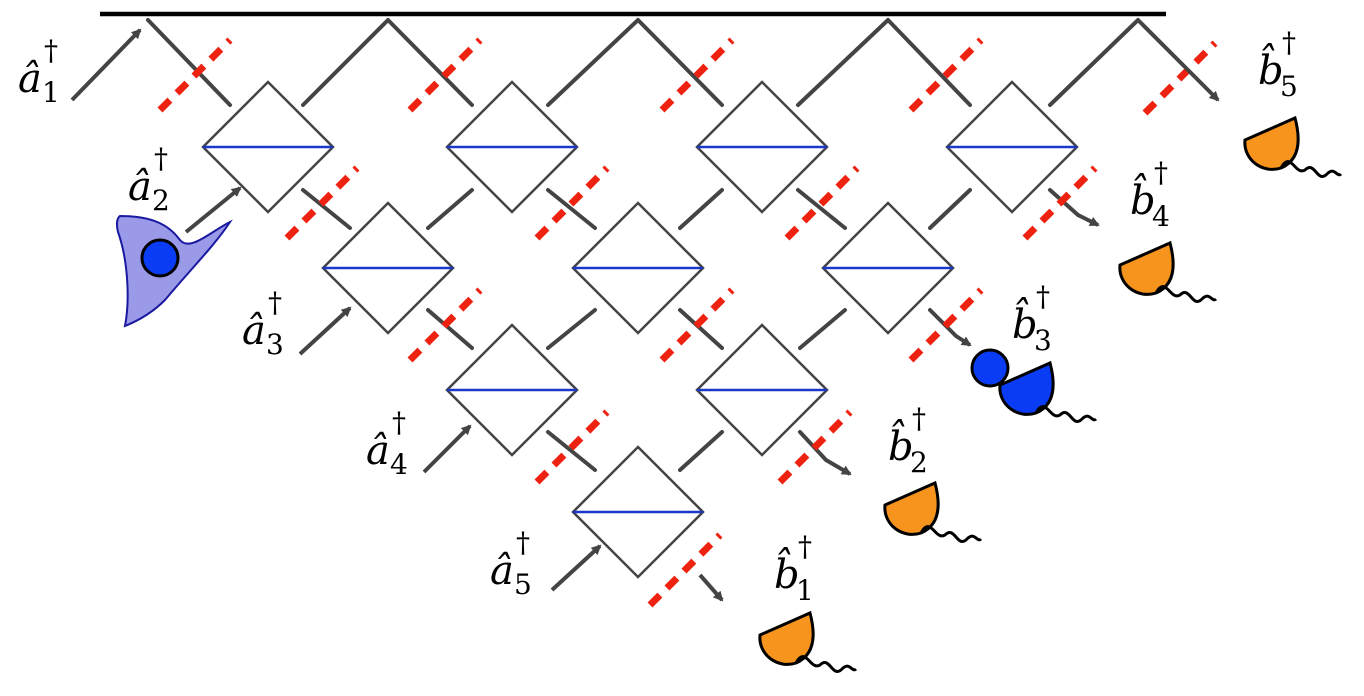  What do you see at coordinates (1289, 42) in the screenshot?
I see `output-label-5-sup: †` at bounding box center [1289, 42].